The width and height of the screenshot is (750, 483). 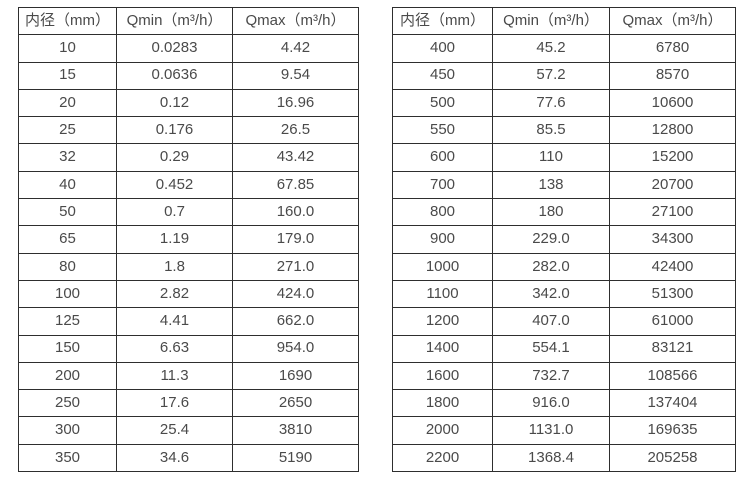 I want to click on cell-col-2: 8570, so click(x=672, y=75).